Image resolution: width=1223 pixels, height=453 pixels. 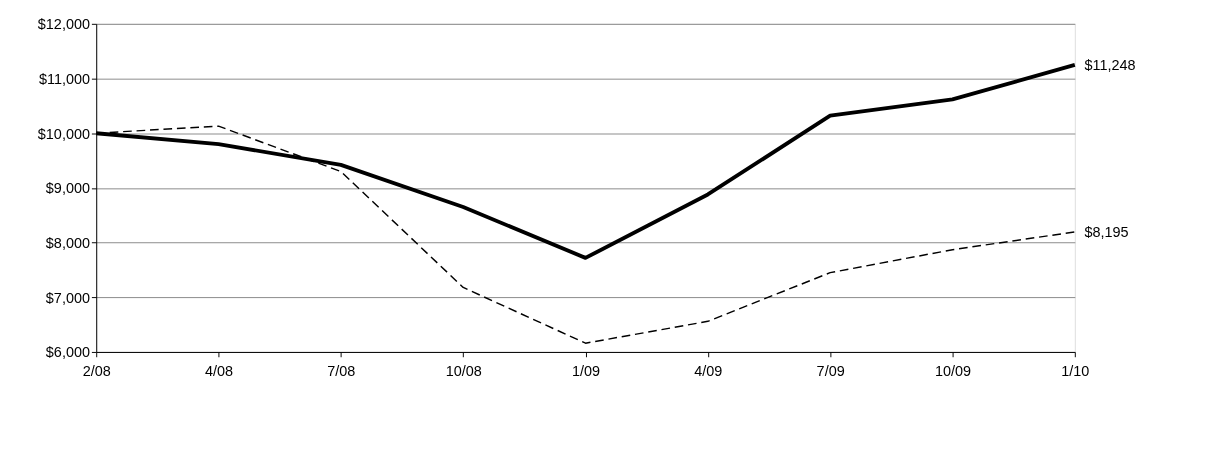 I want to click on y-tick-label: $11,000, so click(x=64, y=78).